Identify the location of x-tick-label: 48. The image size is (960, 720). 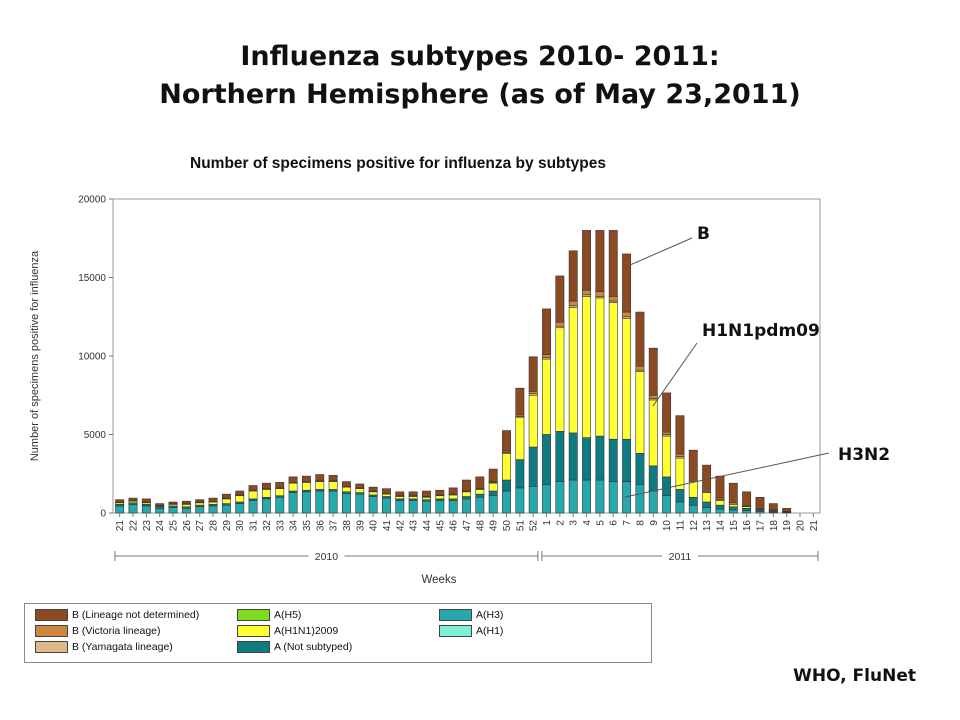
(480, 526).